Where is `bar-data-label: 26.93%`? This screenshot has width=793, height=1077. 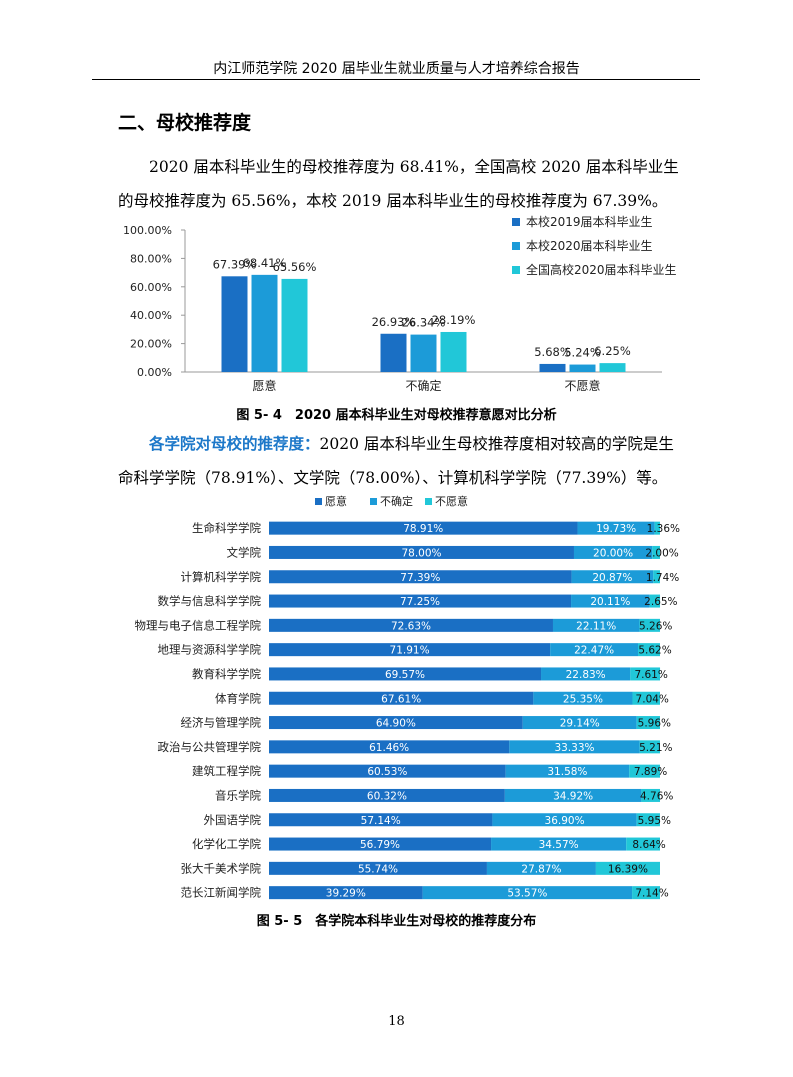
bar-data-label: 26.93% is located at coordinates (394, 322).